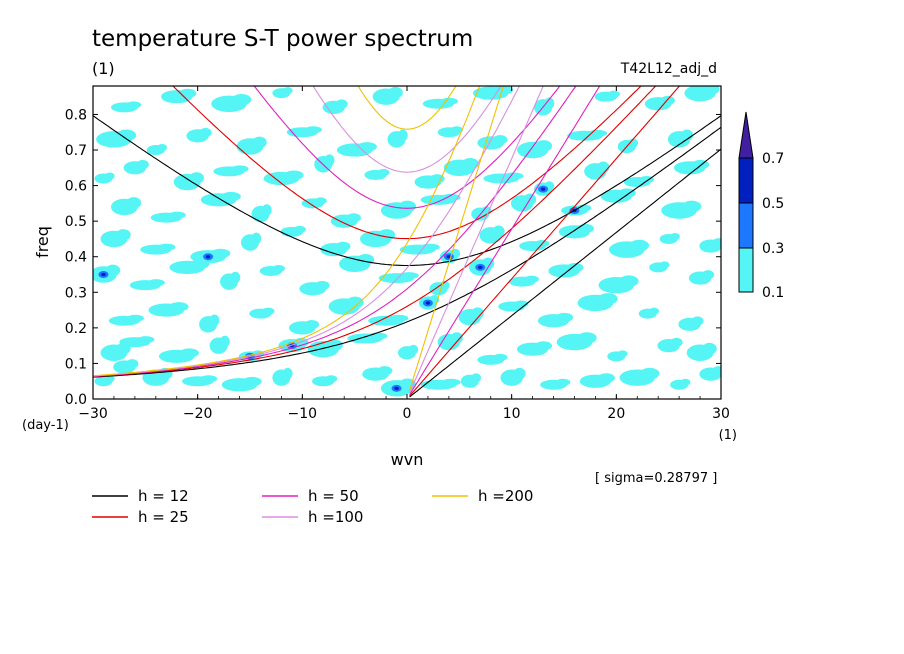 The height and width of the screenshot is (654, 904). I want to click on x-tick-label: 30, so click(721, 414).